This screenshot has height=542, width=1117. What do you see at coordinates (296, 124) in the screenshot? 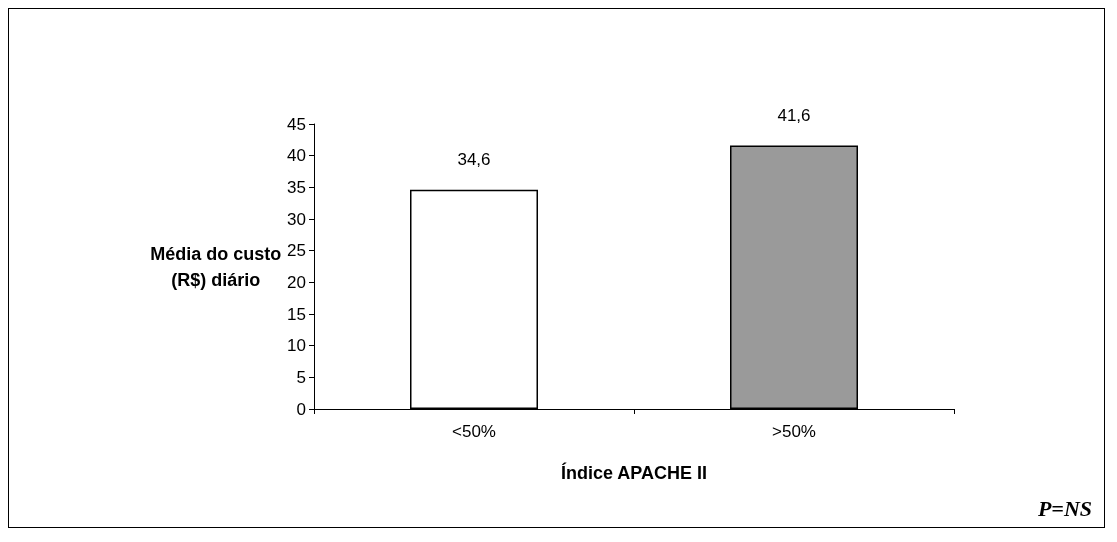
I see `y-tick-label: 45` at bounding box center [296, 124].